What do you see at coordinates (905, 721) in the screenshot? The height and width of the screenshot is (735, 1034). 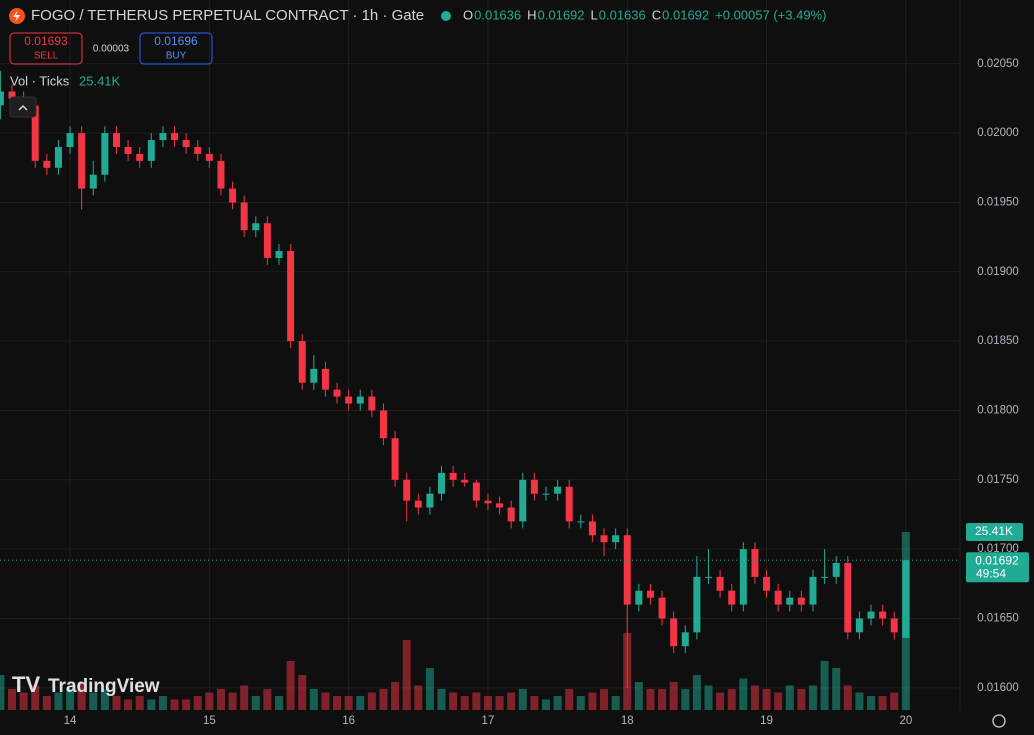 I see `x-tick-label: 20` at bounding box center [905, 721].